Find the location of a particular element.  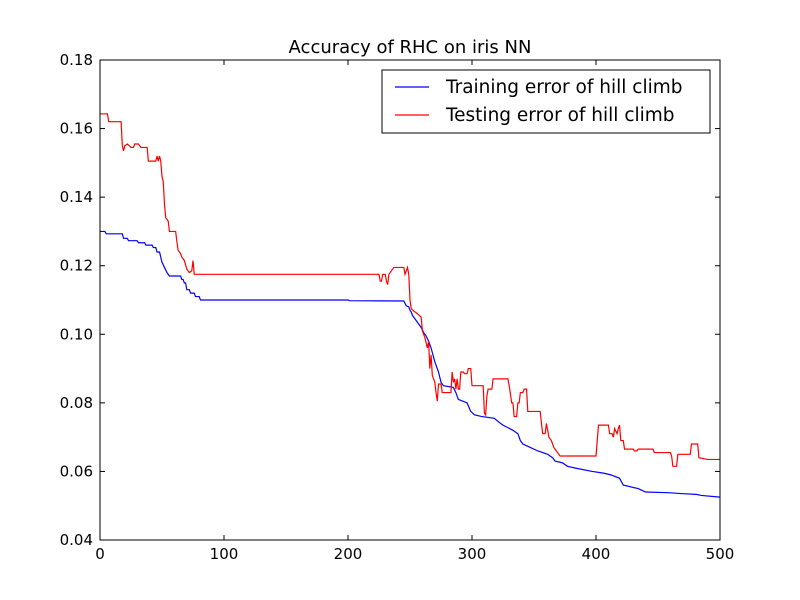

y-tick-label: 0.14 is located at coordinates (76, 197).